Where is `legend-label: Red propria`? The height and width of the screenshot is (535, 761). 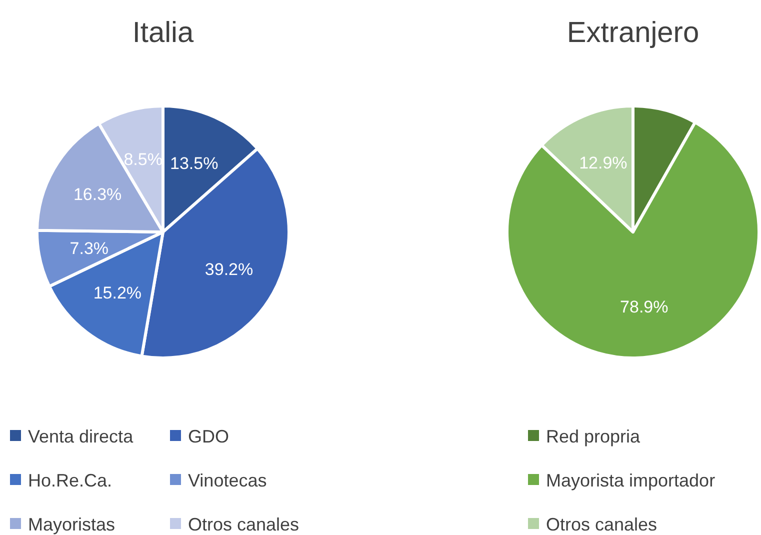
legend-label: Red propria is located at coordinates (594, 436).